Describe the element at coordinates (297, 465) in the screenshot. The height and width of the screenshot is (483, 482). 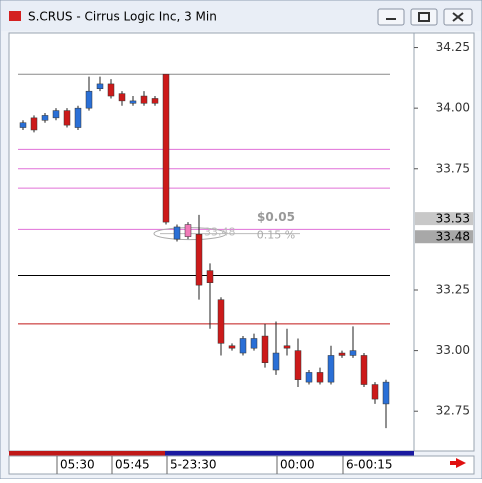
I see `x-tick-label: 00:00` at that location.